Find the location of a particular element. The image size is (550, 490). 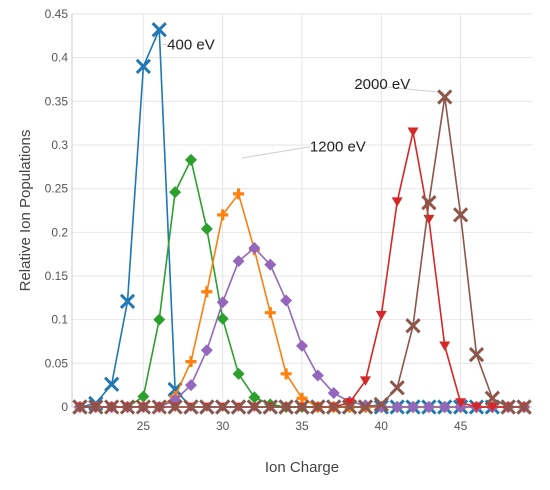

y-axis-title: Relative Ion Populations is located at coordinates (25, 211).